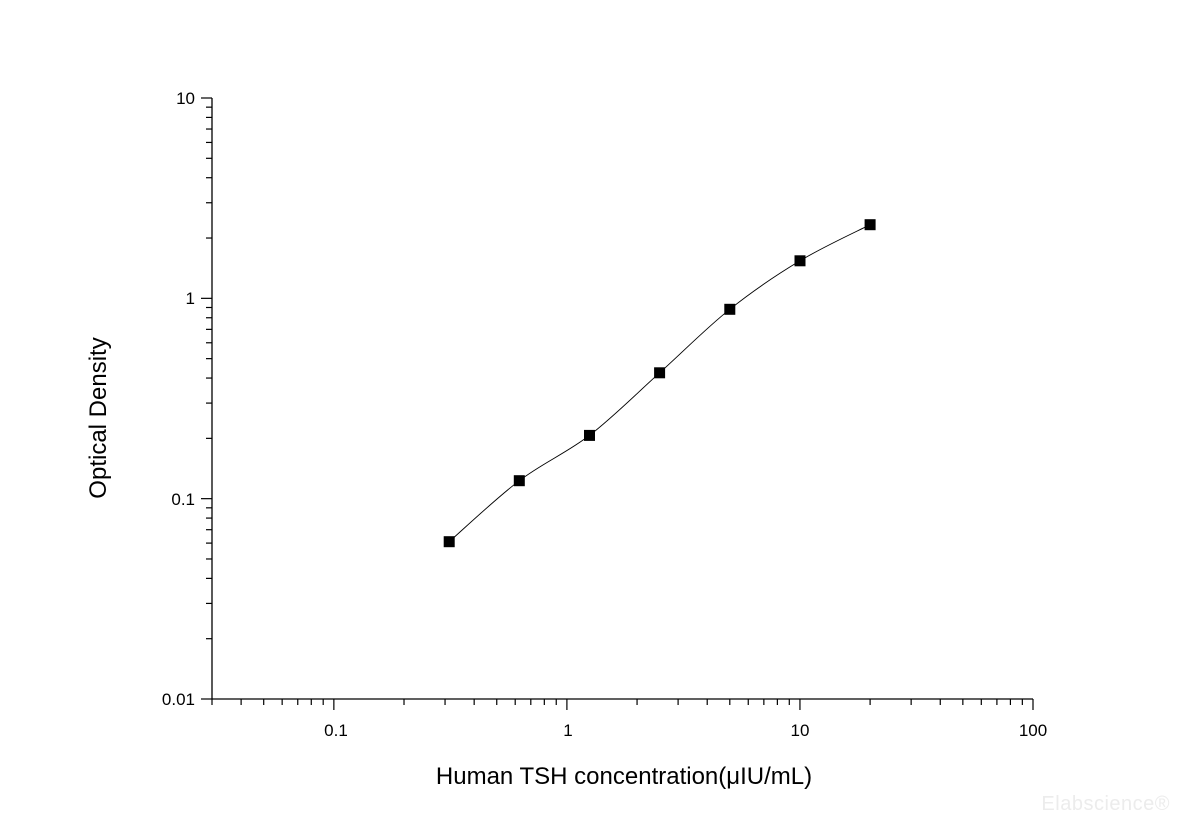 Image resolution: width=1200 pixels, height=838 pixels. Describe the element at coordinates (1105, 804) in the screenshot. I see `watermark-logo: Elabscience®` at that location.